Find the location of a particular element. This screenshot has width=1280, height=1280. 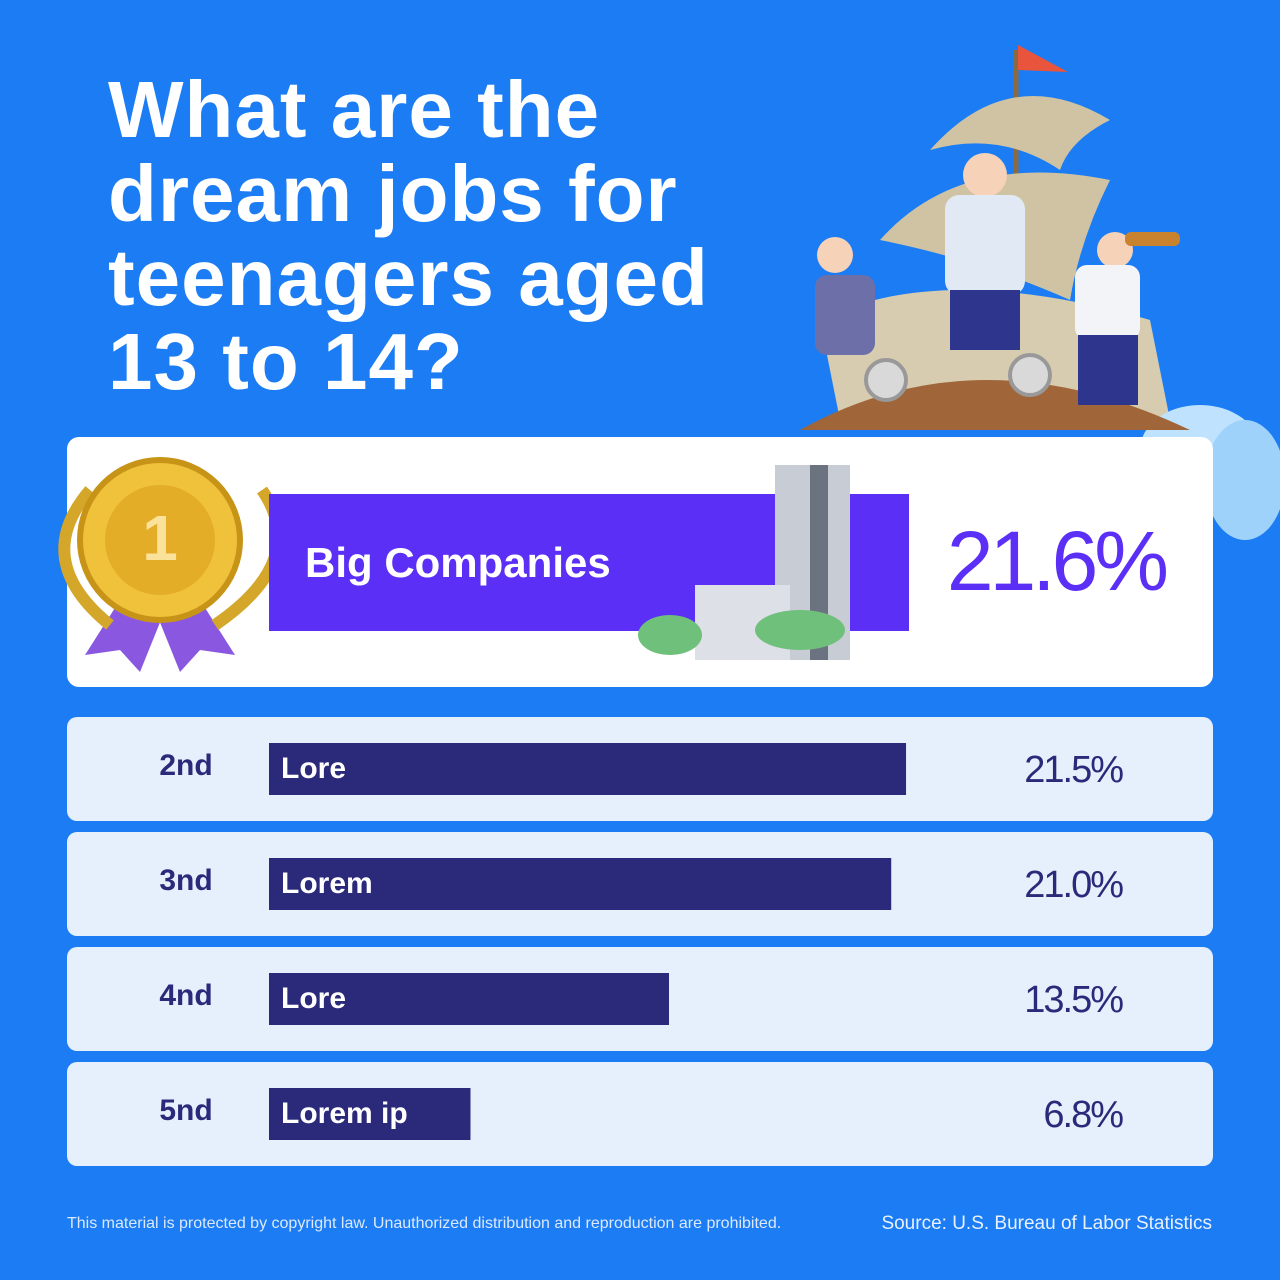

rank-label: 5nd is located at coordinates (185, 1110).